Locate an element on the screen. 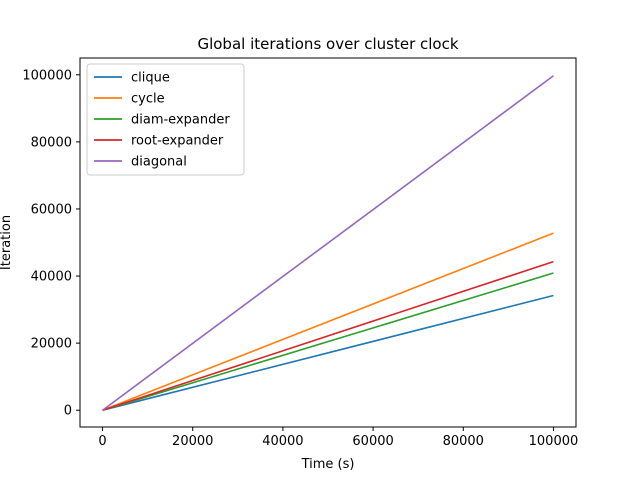  y-tick-label: 80000 is located at coordinates (51, 142).